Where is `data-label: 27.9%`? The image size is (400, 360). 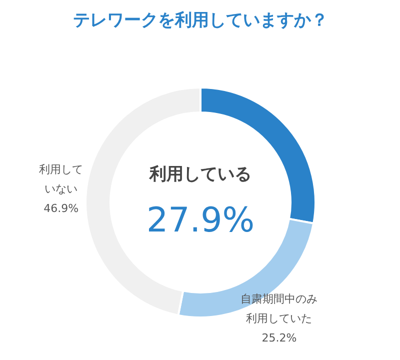
data-label: 27.9% is located at coordinates (200, 220).